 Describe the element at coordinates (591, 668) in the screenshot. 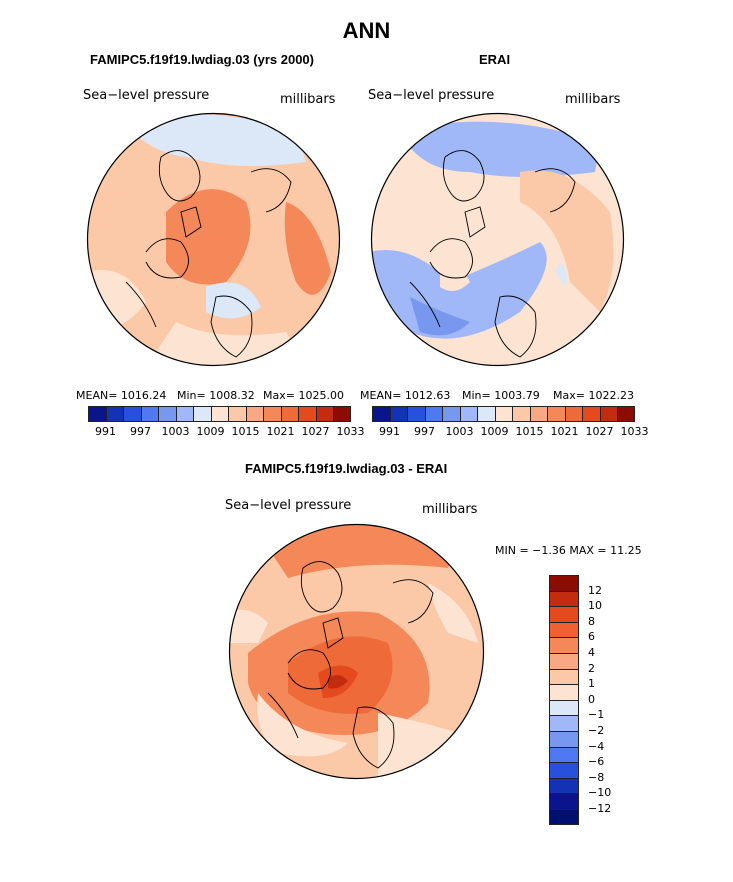

I see `colorbar-tick-label: 2` at that location.